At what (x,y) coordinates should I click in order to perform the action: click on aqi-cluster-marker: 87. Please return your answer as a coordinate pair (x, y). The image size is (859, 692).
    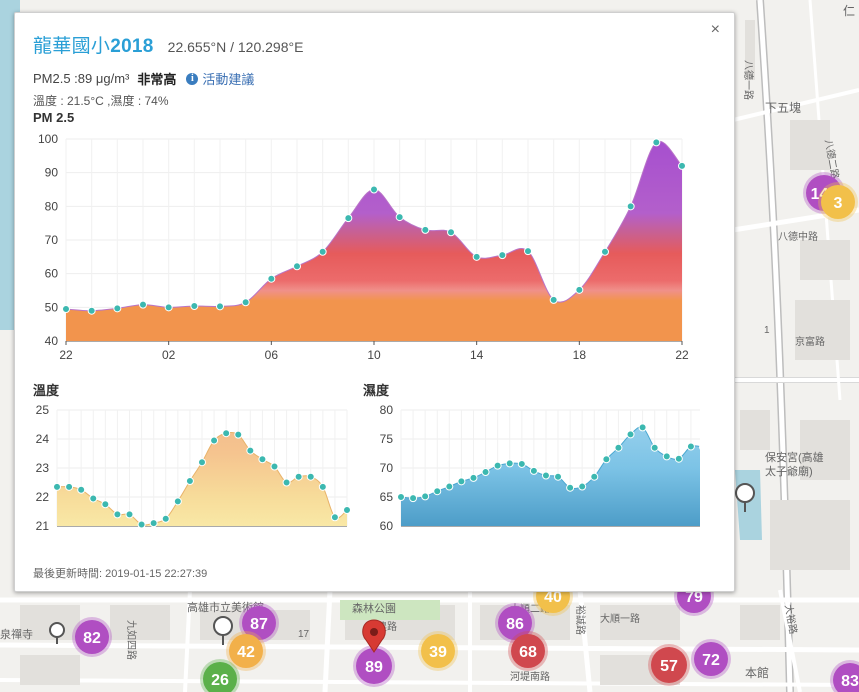
    Looking at the image, I should click on (259, 623).